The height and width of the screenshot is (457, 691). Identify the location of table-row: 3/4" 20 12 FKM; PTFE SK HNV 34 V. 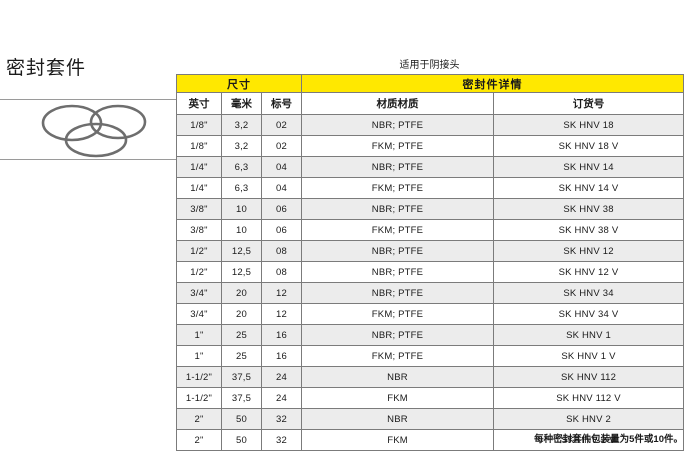
(430, 314).